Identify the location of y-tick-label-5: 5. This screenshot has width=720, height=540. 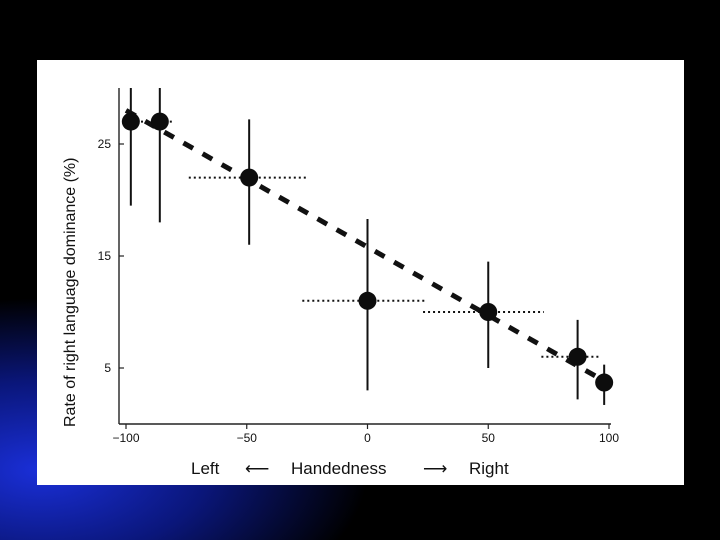
(107, 368).